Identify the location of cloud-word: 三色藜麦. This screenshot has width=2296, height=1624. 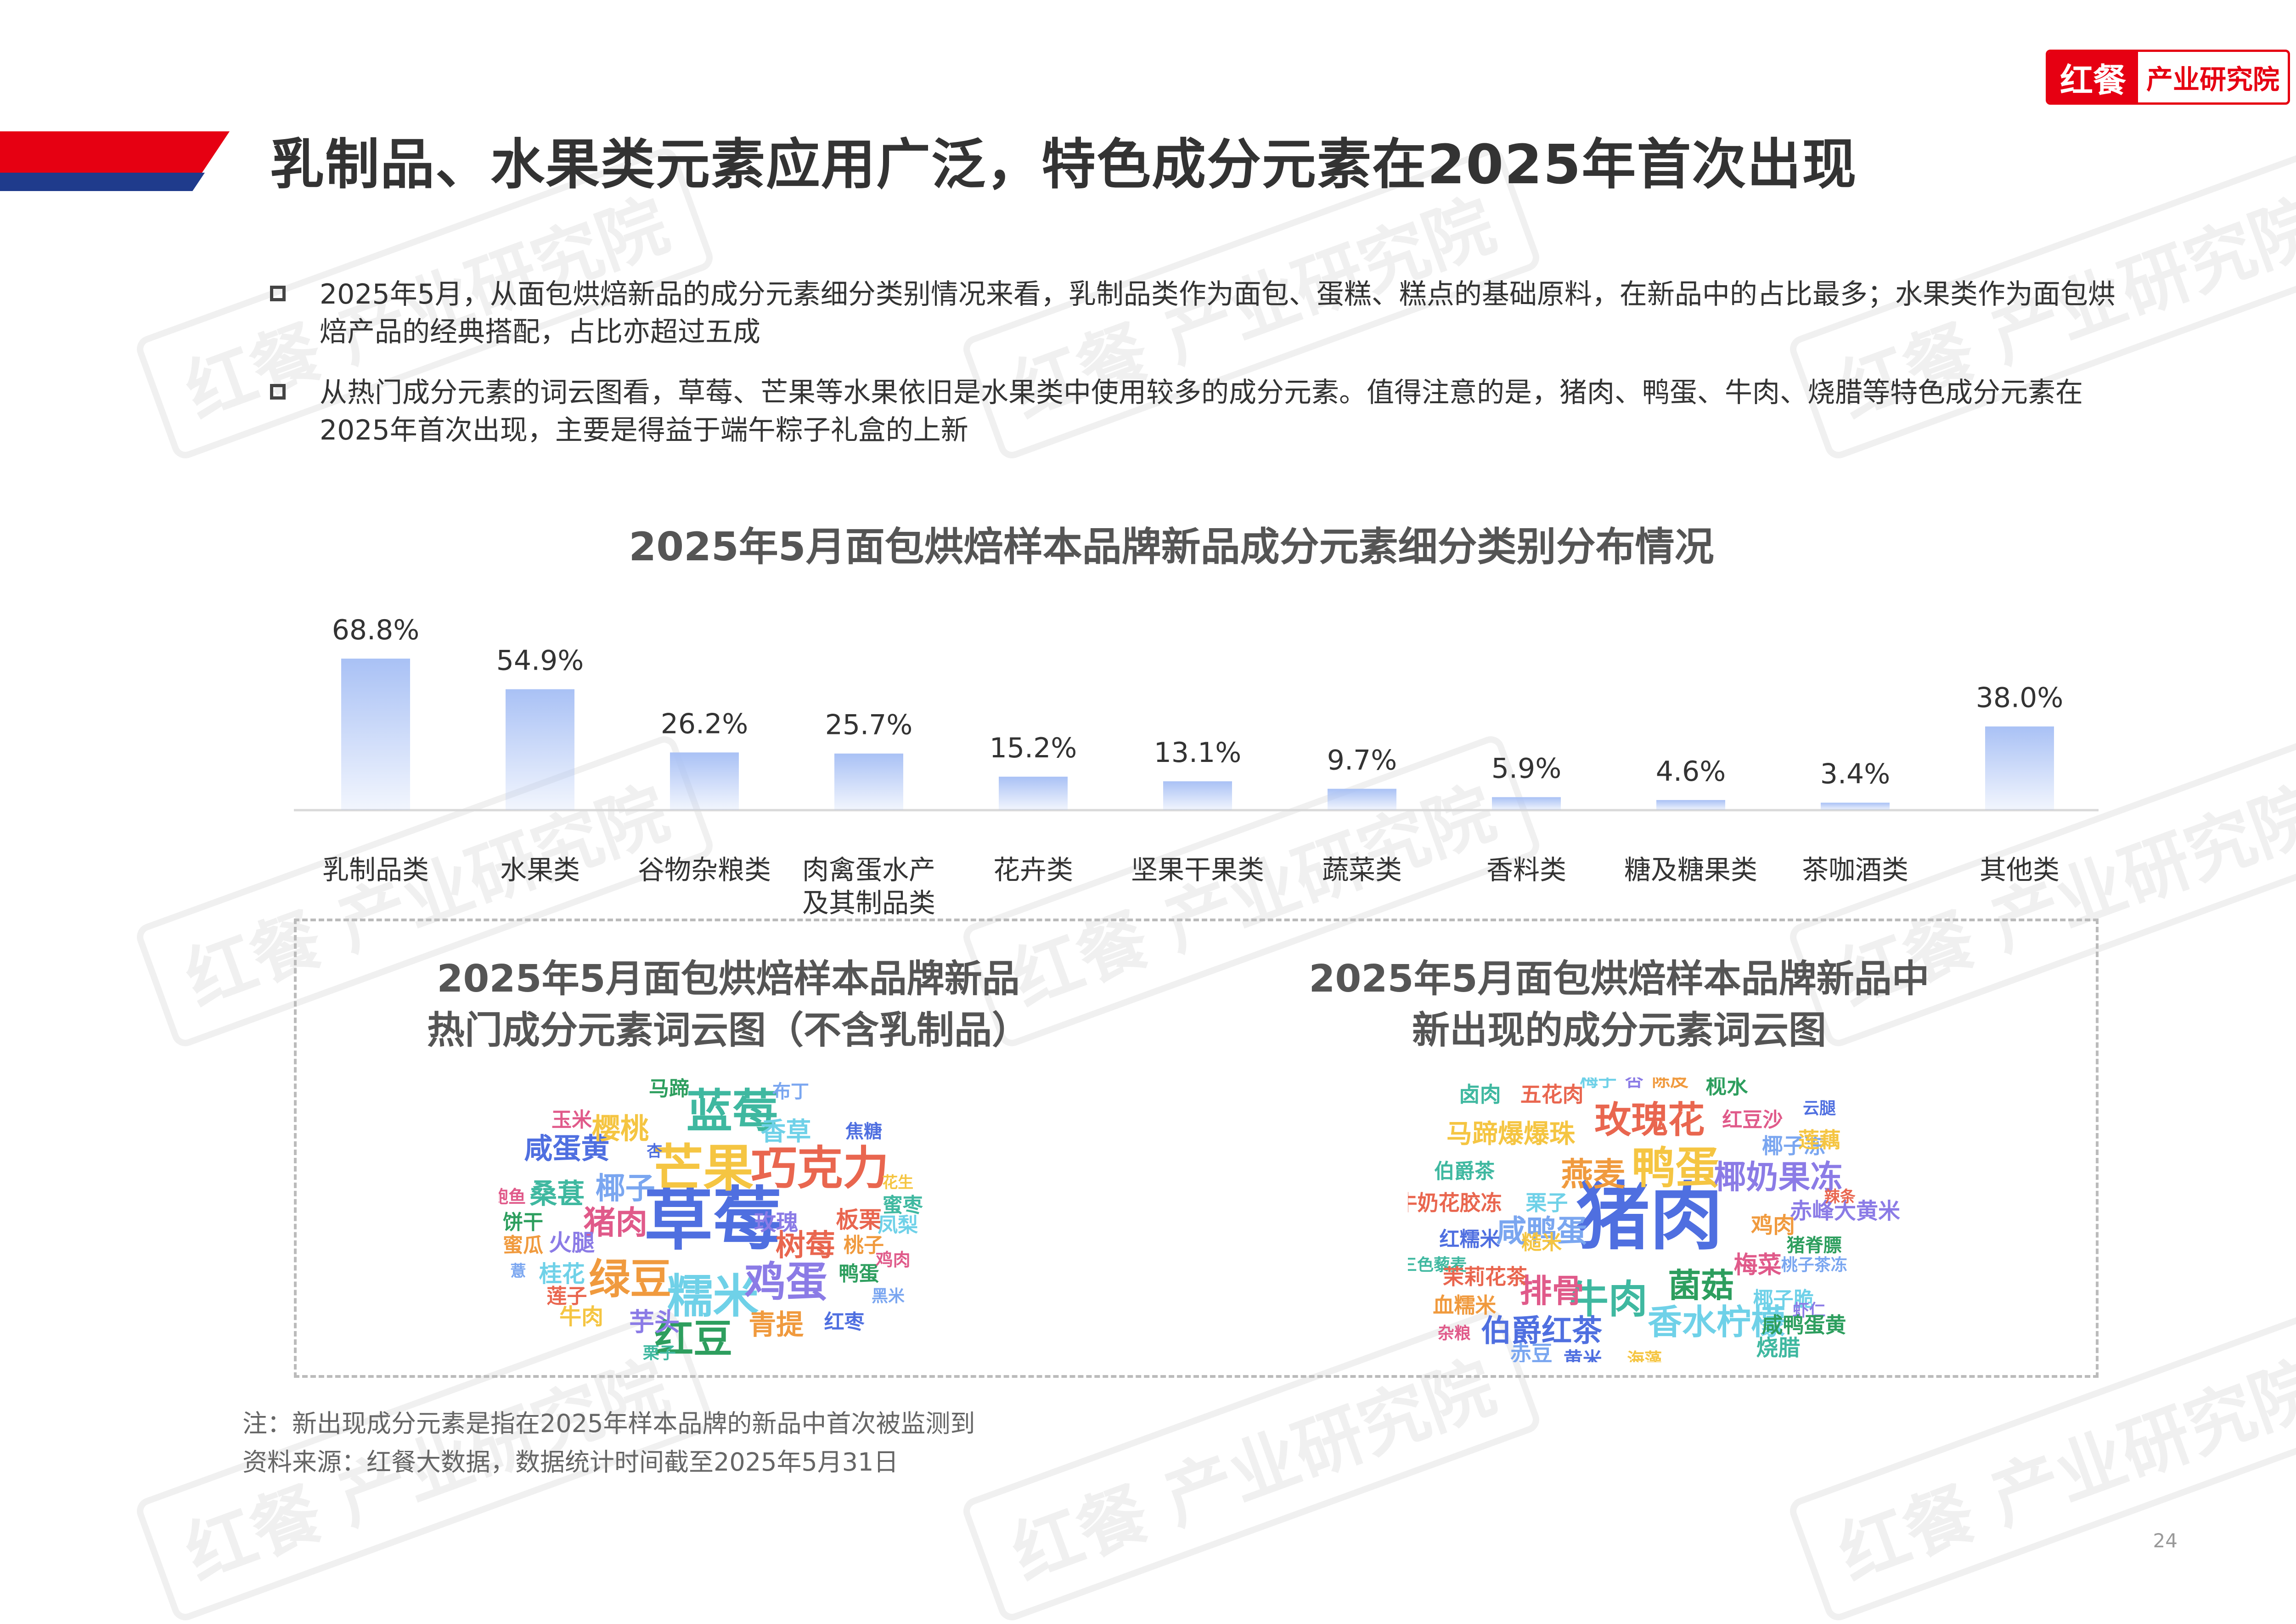
(1437, 1265).